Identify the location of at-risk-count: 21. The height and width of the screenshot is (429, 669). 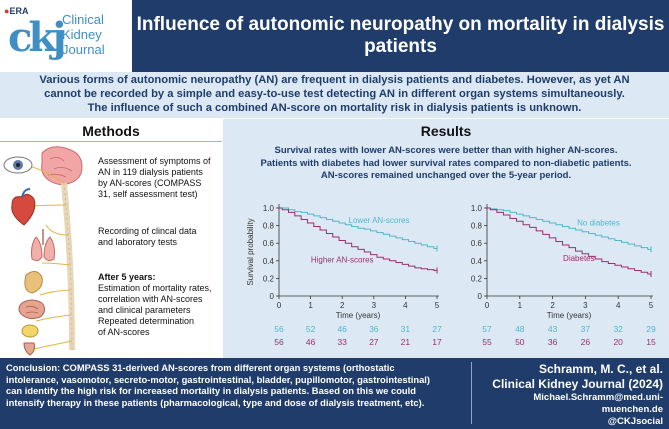
(406, 342).